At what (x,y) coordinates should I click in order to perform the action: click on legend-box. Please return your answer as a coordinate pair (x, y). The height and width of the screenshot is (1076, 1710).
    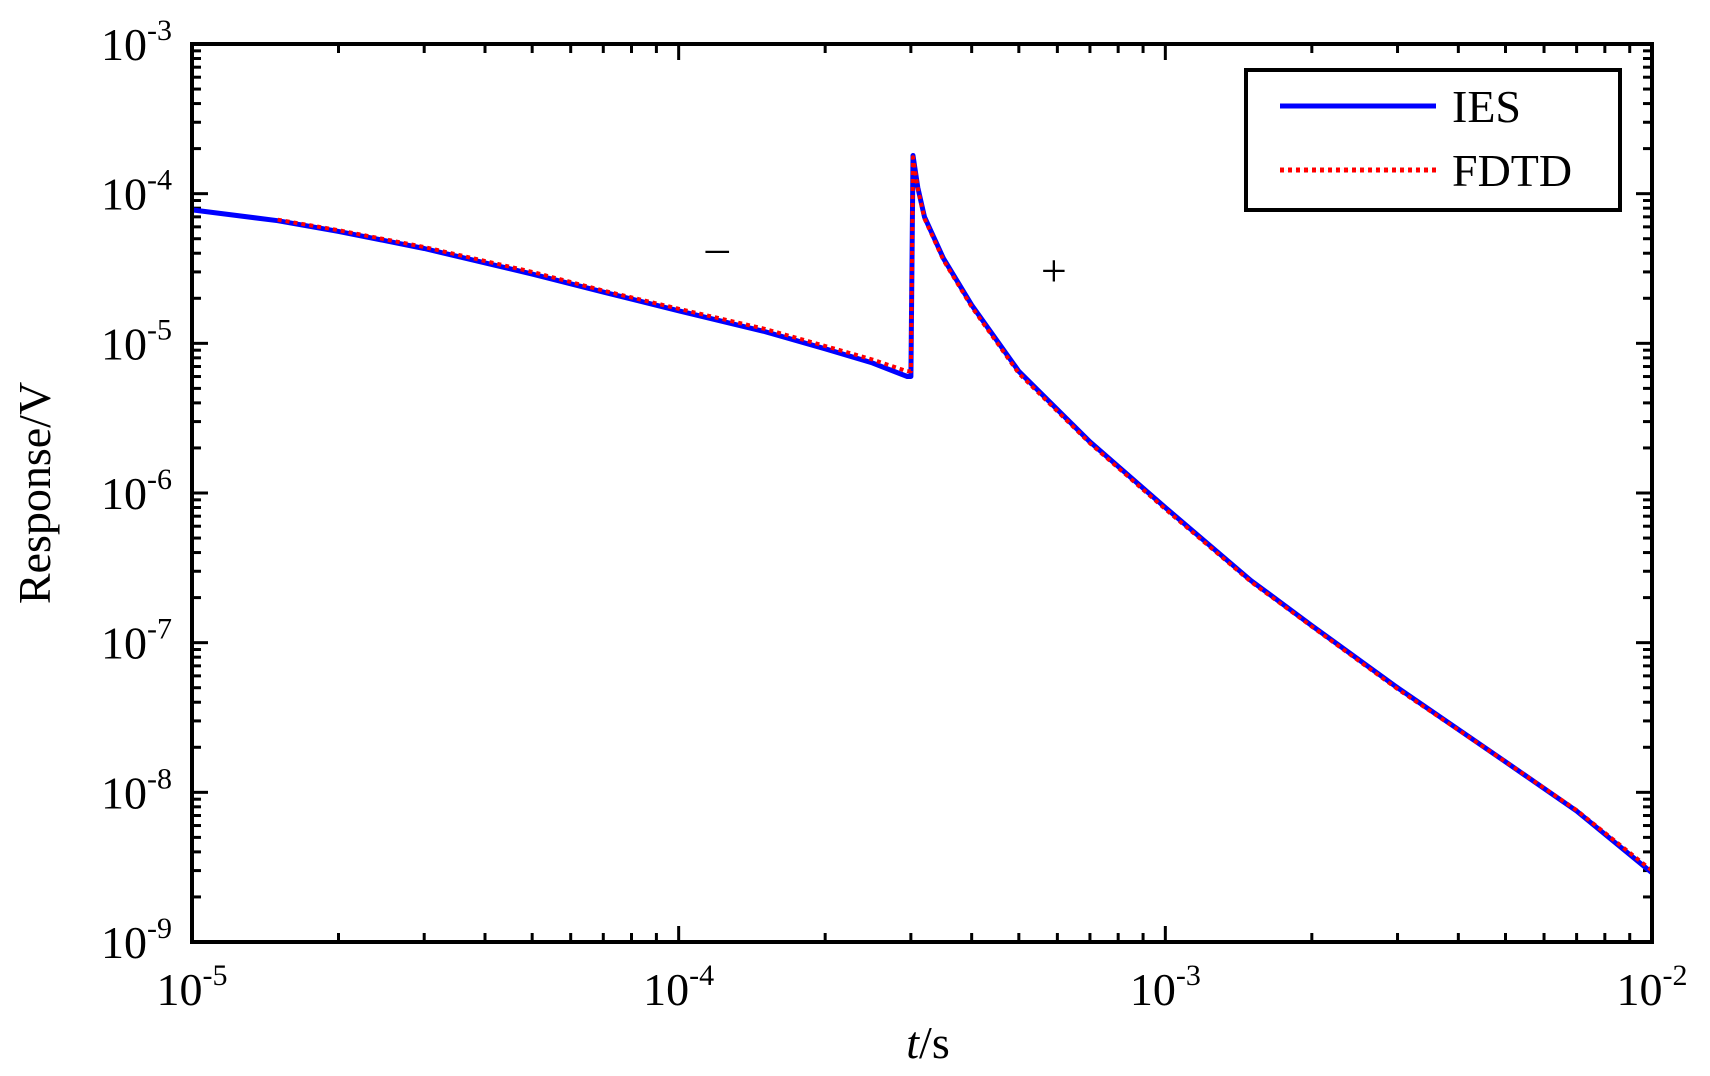
    Looking at the image, I should click on (1433, 140).